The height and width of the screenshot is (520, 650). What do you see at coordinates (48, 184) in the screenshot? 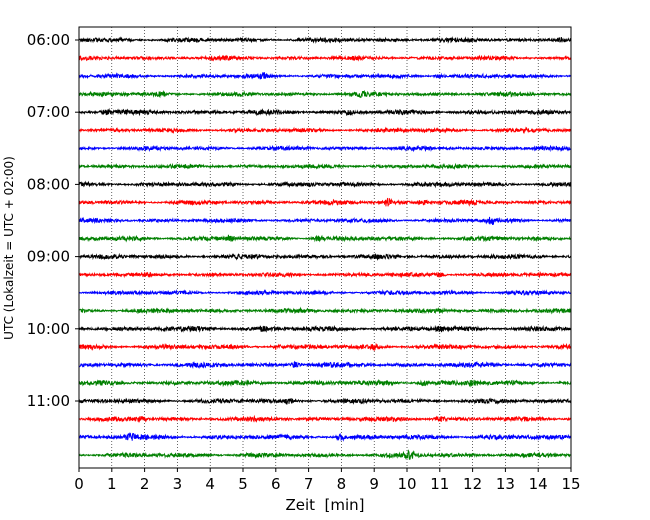
I see `y-tick-label-08:00: 08:00` at bounding box center [48, 184].